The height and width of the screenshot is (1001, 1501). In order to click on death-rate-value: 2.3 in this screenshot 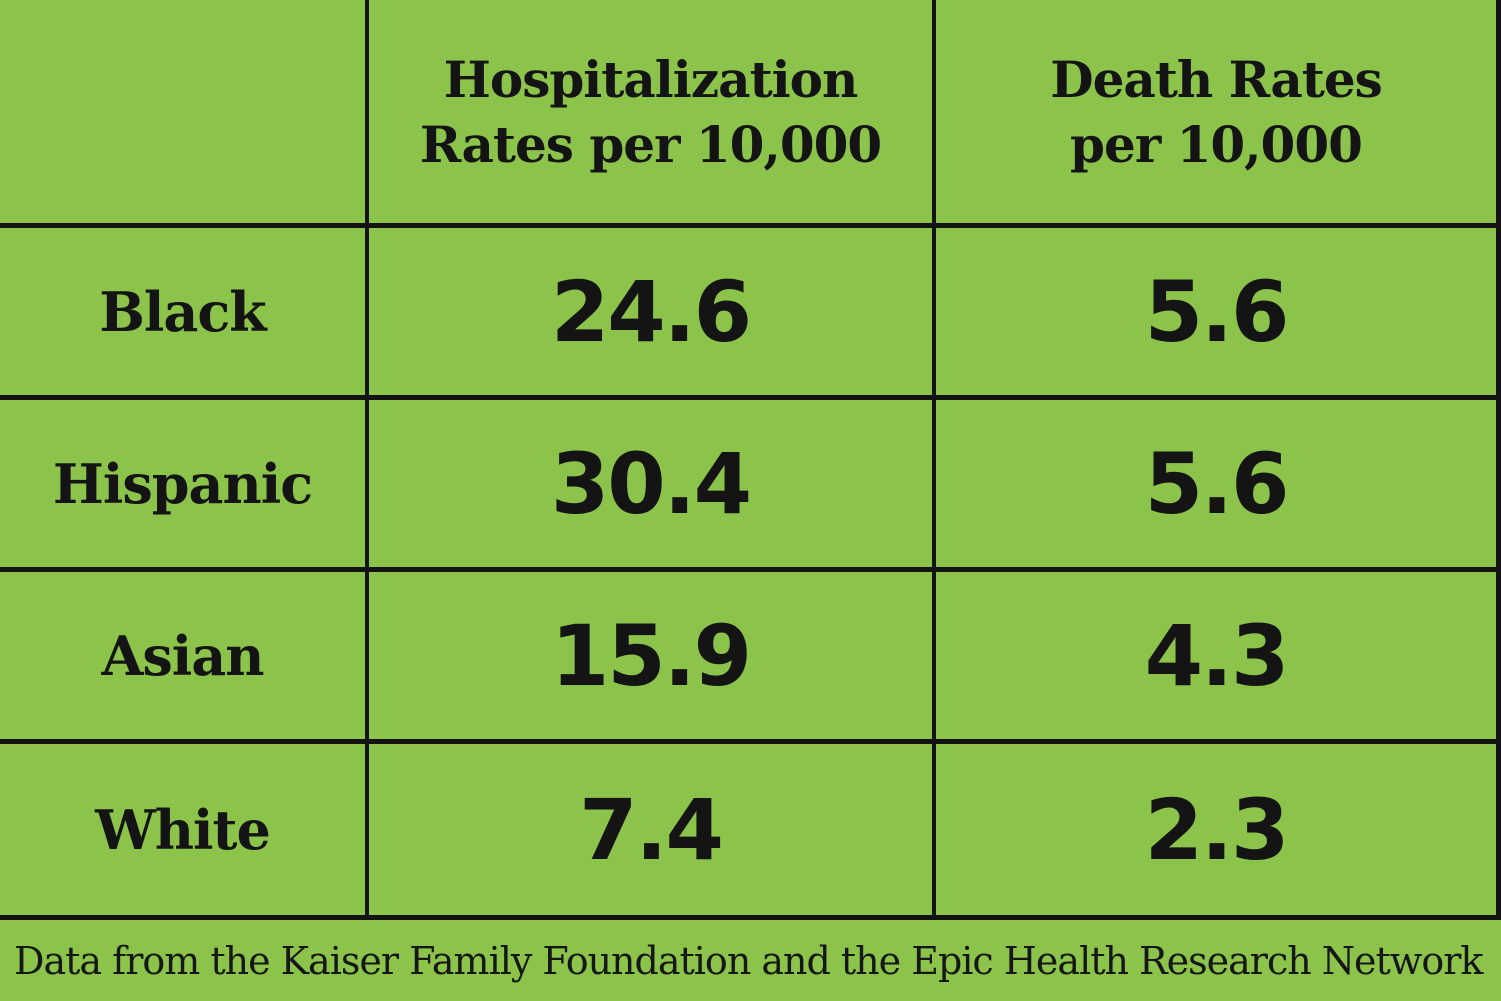, I will do `click(1218, 832)`.